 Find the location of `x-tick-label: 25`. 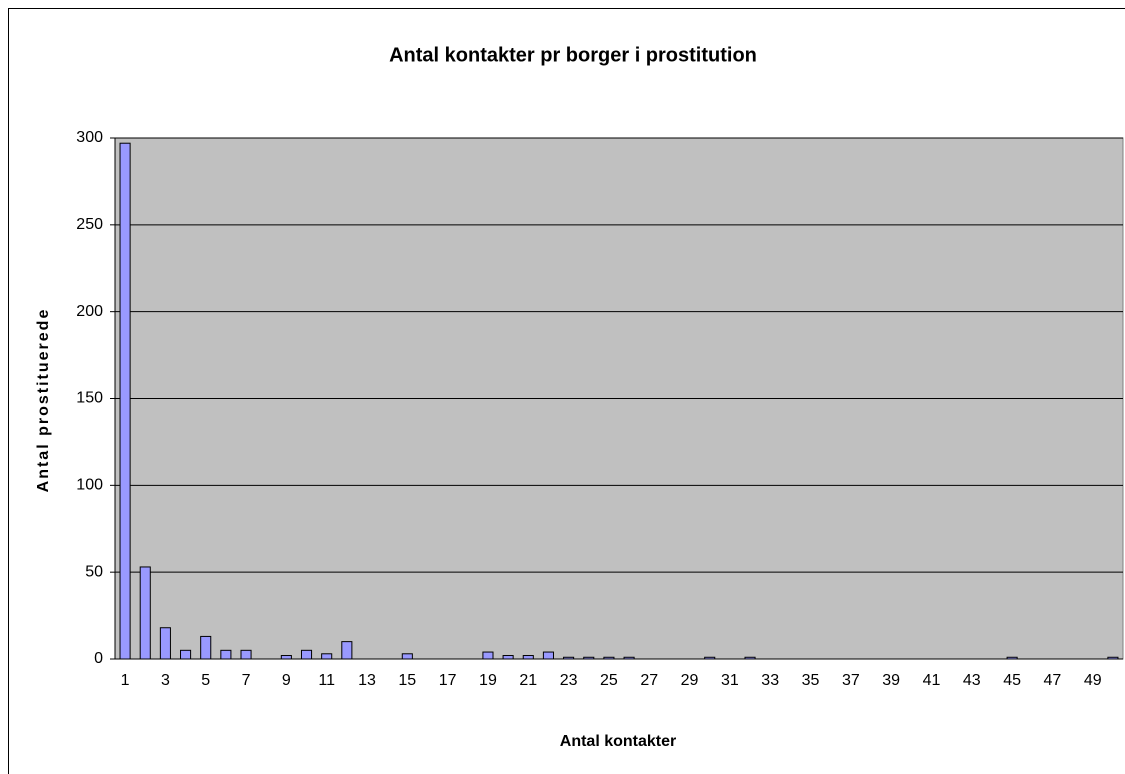

x-tick-label: 25 is located at coordinates (609, 680).